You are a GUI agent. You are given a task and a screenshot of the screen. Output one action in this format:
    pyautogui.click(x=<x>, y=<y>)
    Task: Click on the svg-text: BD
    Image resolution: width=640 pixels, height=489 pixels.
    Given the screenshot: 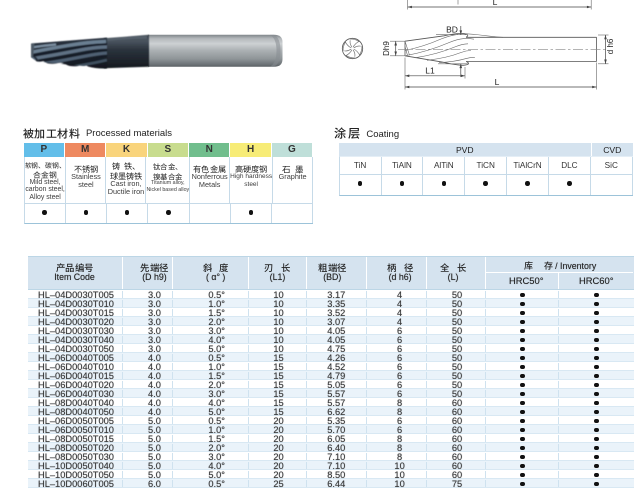 What is the action you would take?
    pyautogui.click(x=452, y=30)
    